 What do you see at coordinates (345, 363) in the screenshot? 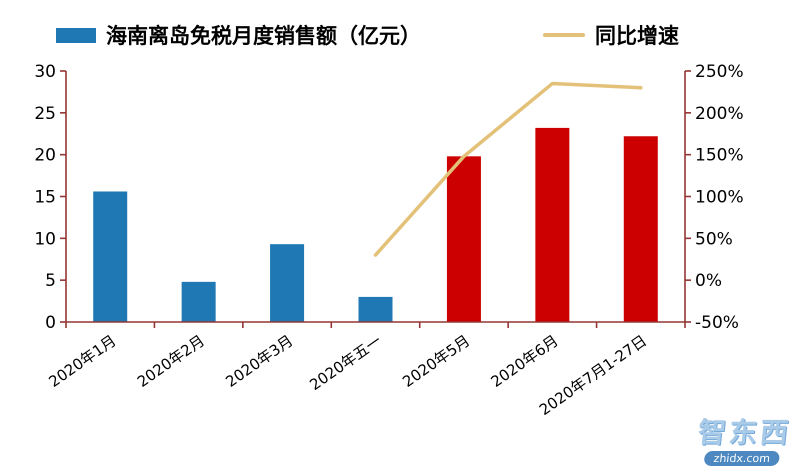
I see `x-category-label: 2020年五一` at bounding box center [345, 363].